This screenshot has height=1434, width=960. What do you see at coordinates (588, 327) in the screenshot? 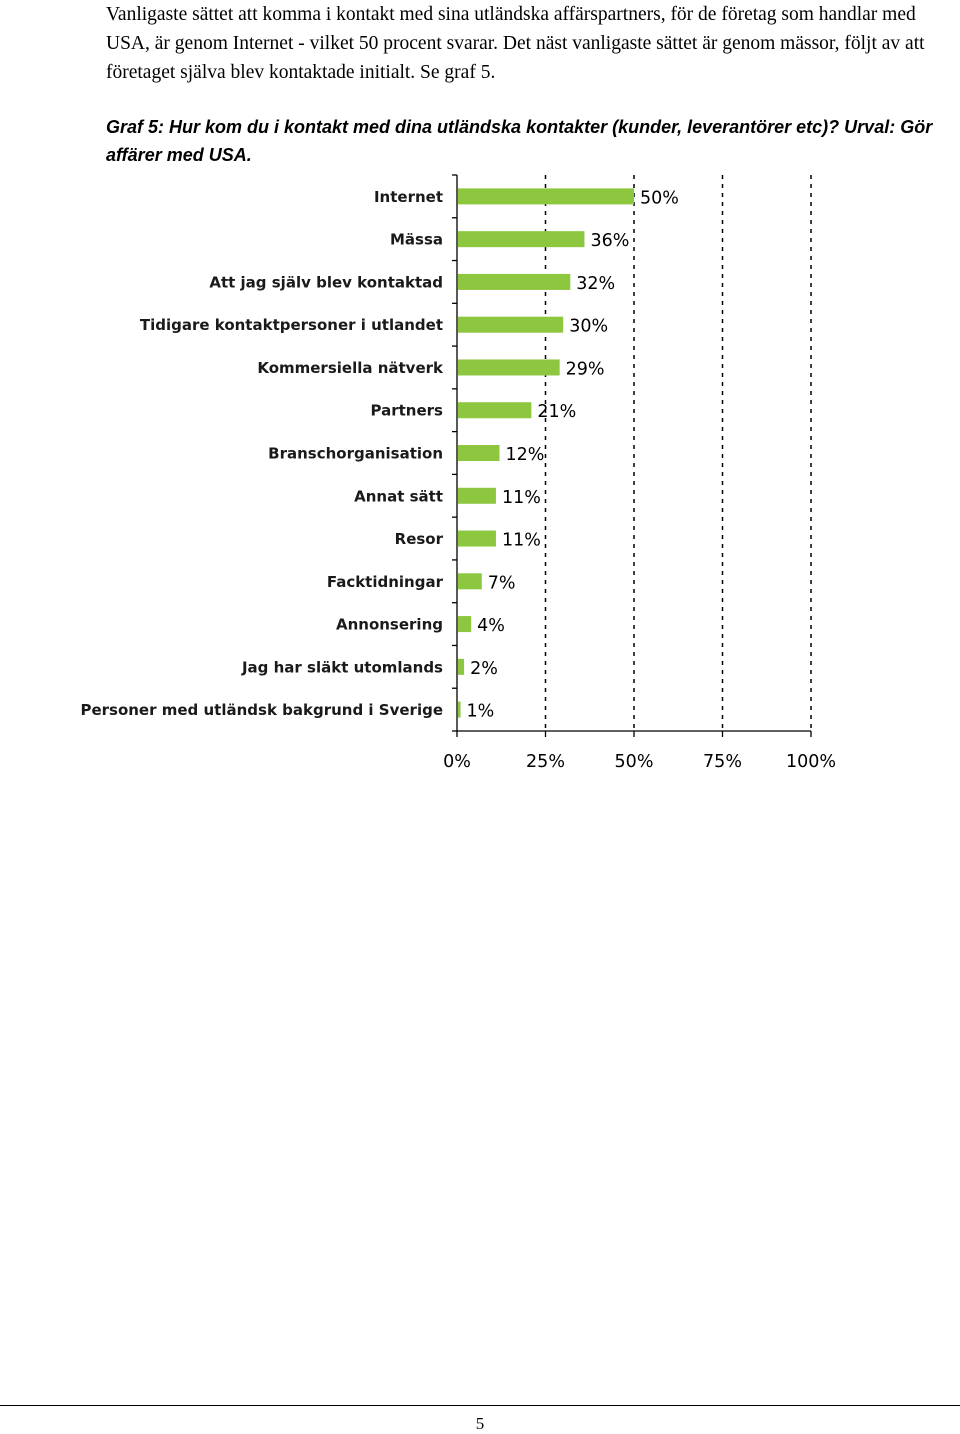
I see `data-label: 30%` at bounding box center [588, 327].